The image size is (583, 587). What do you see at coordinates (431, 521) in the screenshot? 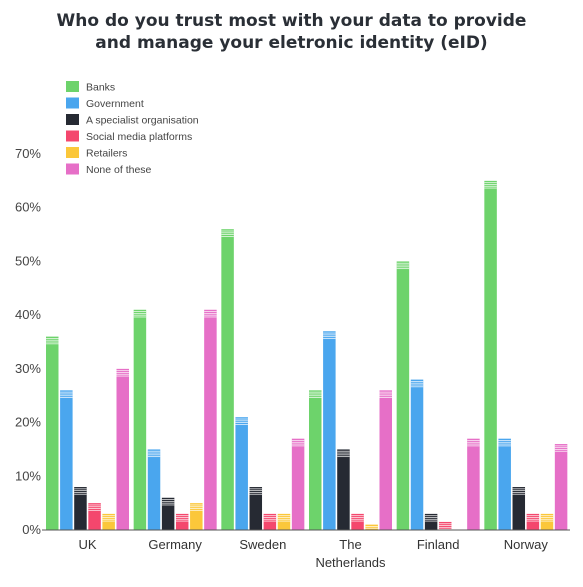
I see `bar-a-specialist-organisation-finland` at bounding box center [431, 521].